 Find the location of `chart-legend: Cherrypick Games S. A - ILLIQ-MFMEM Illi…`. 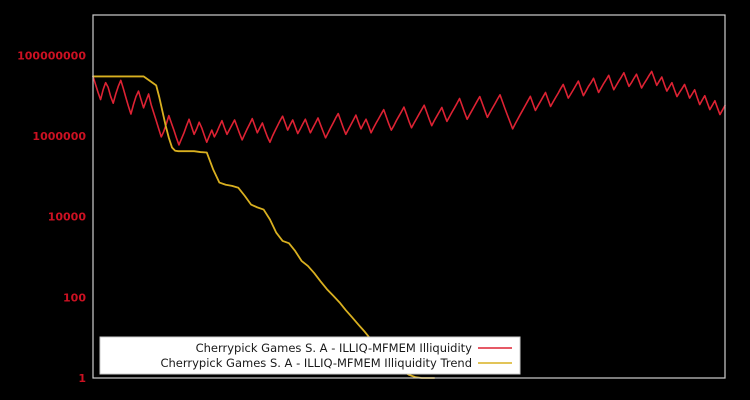

chart-legend: Cherrypick Games S. A - ILLIQ-MFMEM Illi… is located at coordinates (310, 355).